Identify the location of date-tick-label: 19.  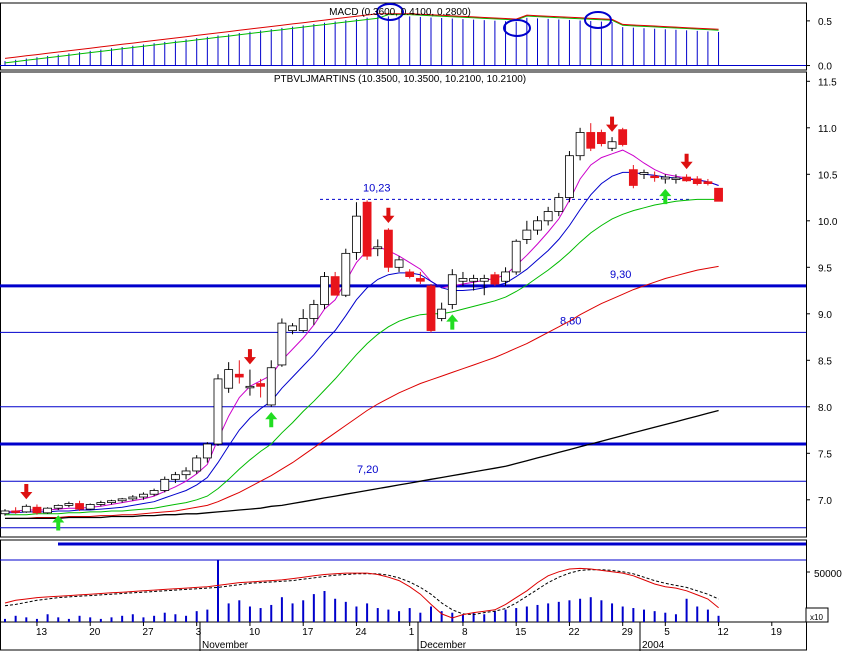
(777, 632).